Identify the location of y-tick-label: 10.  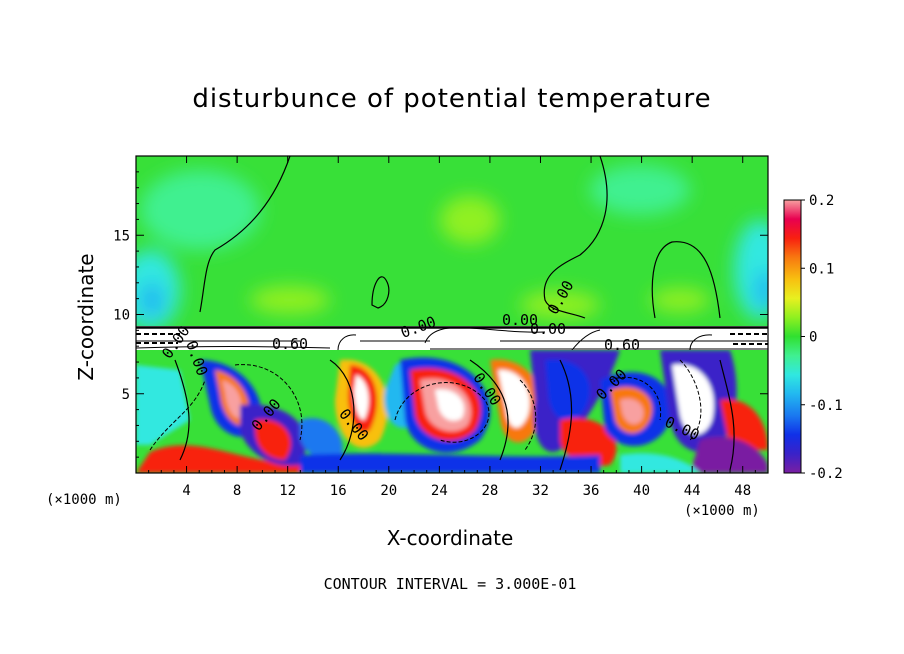
(121, 316).